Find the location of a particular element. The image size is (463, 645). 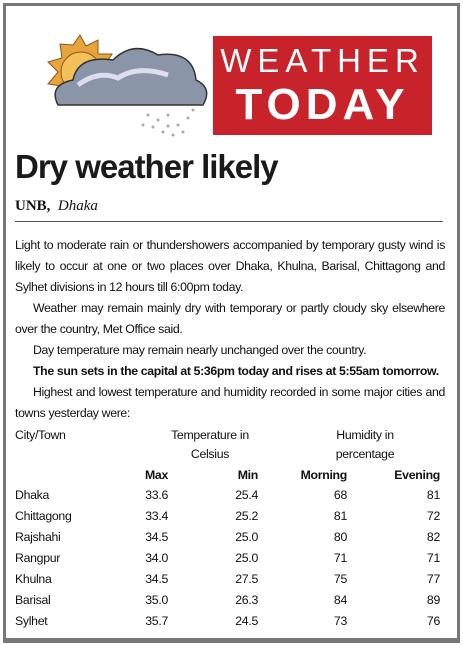

logo-box: WEATHER TODAY is located at coordinates (322, 85).